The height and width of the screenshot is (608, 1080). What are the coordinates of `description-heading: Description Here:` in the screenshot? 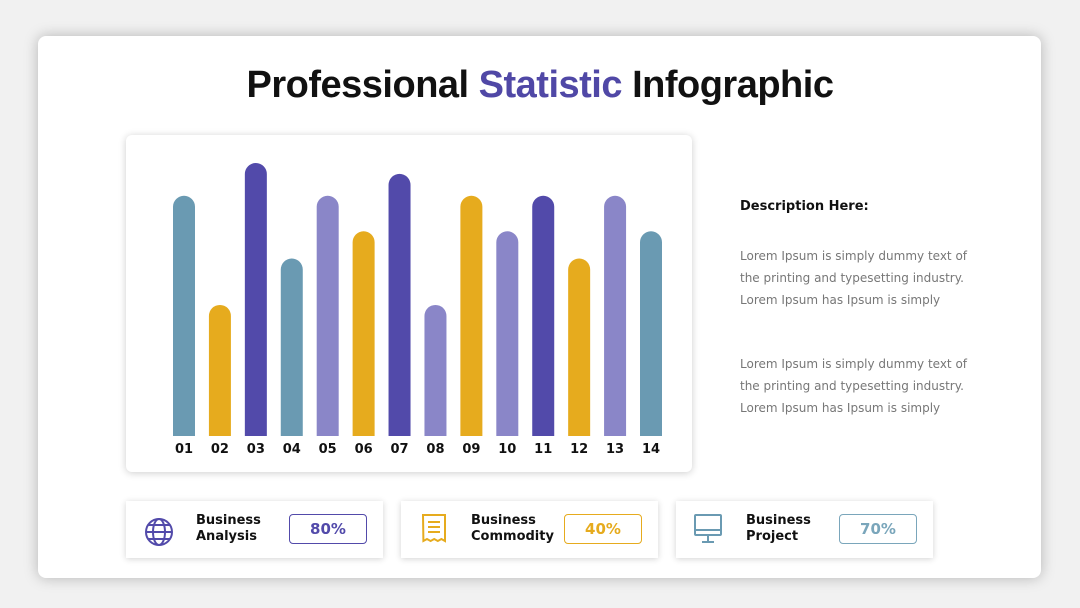 It's located at (804, 206).